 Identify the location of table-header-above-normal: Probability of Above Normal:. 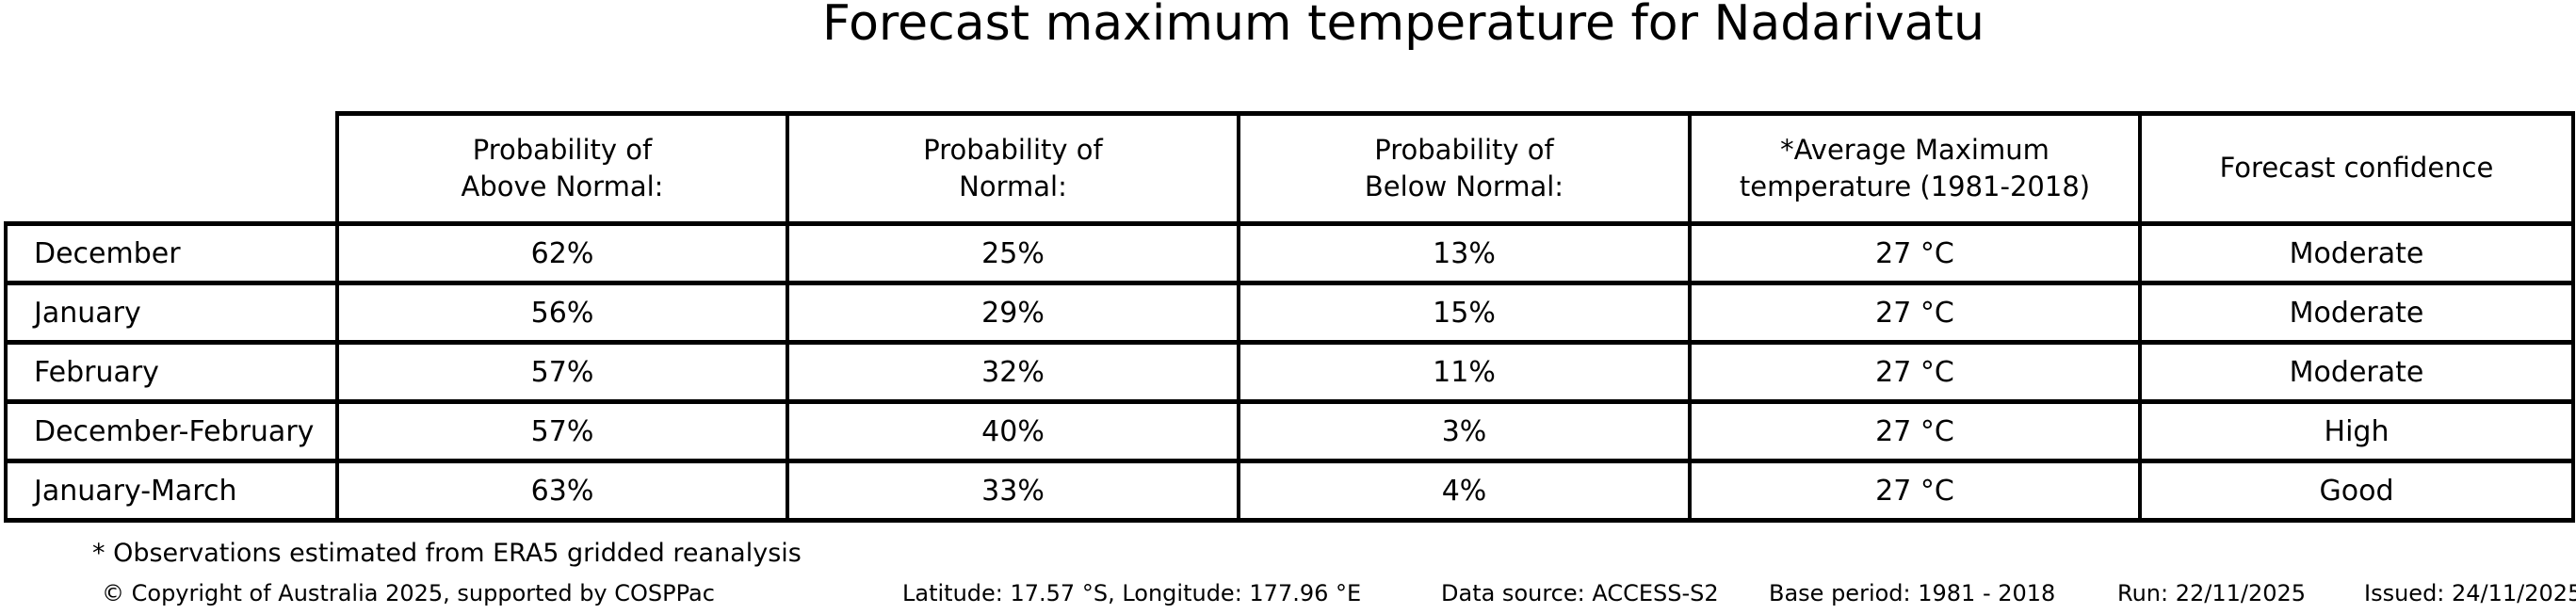
(562, 168).